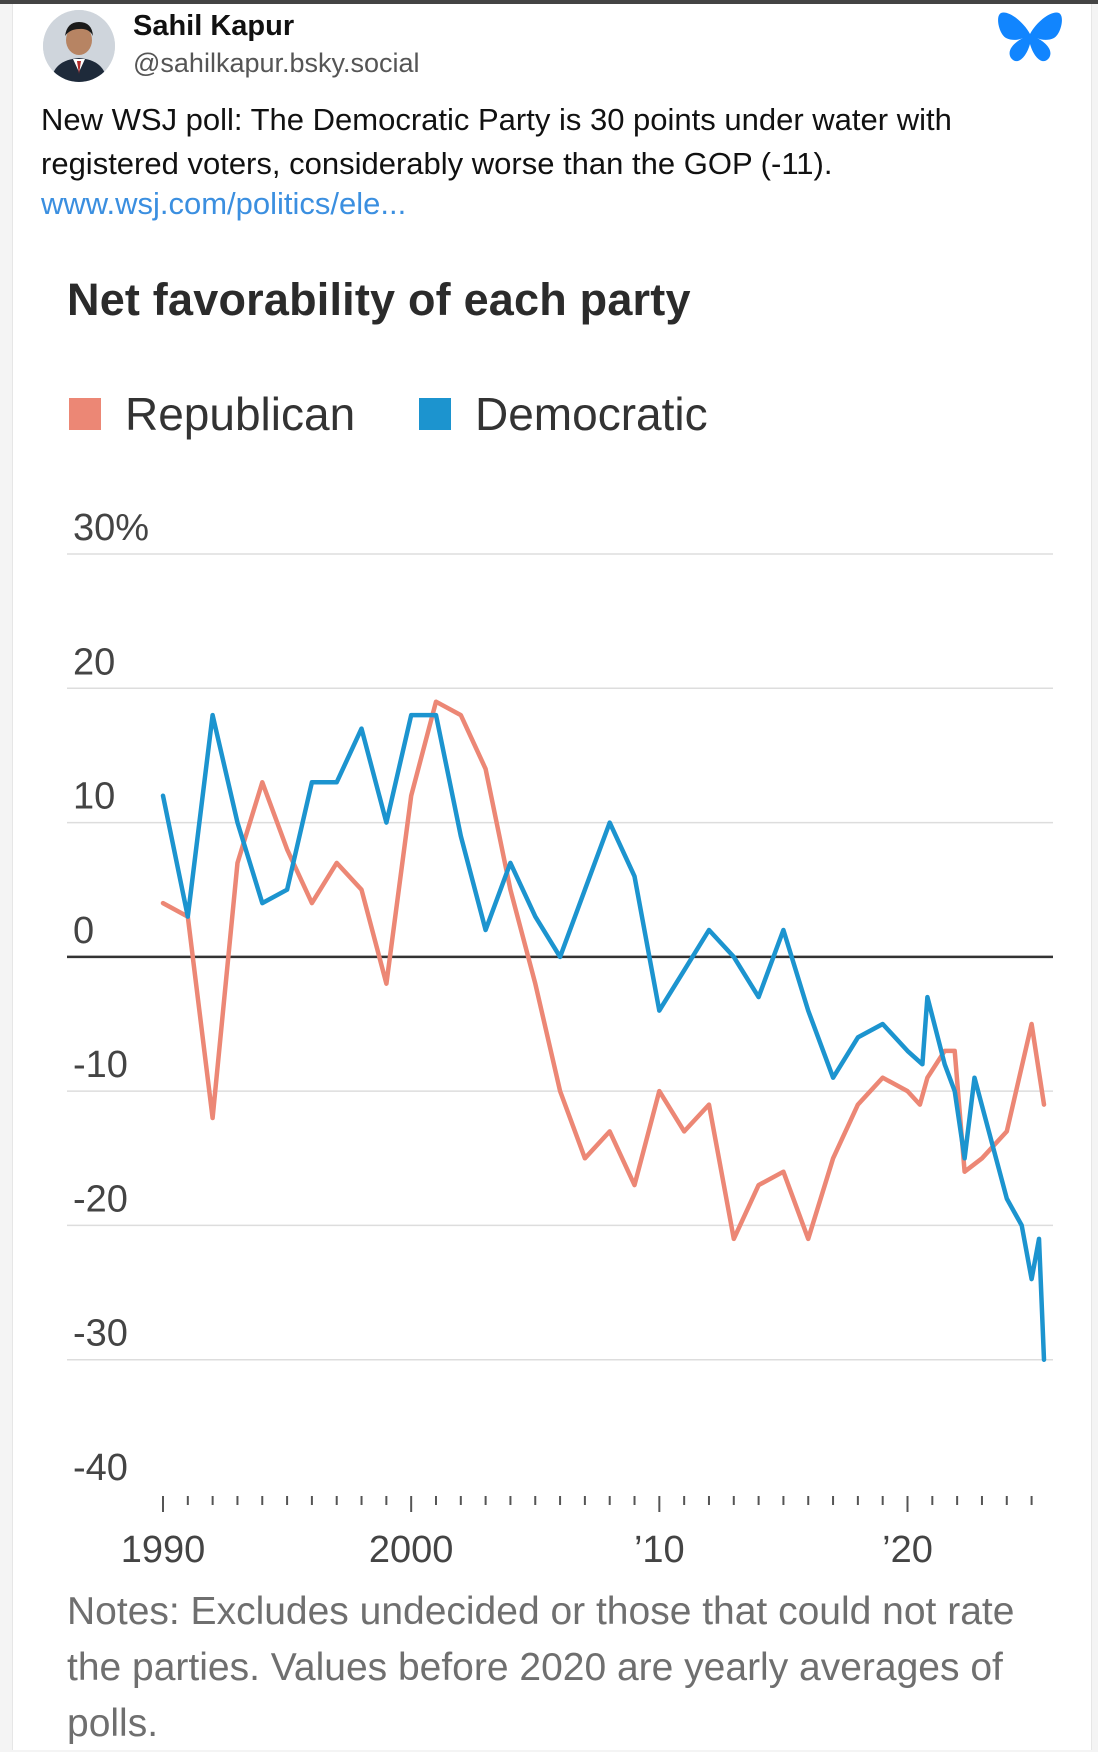 Image resolution: width=1098 pixels, height=1752 pixels. I want to click on y-tick-label: -10, so click(100, 1065).